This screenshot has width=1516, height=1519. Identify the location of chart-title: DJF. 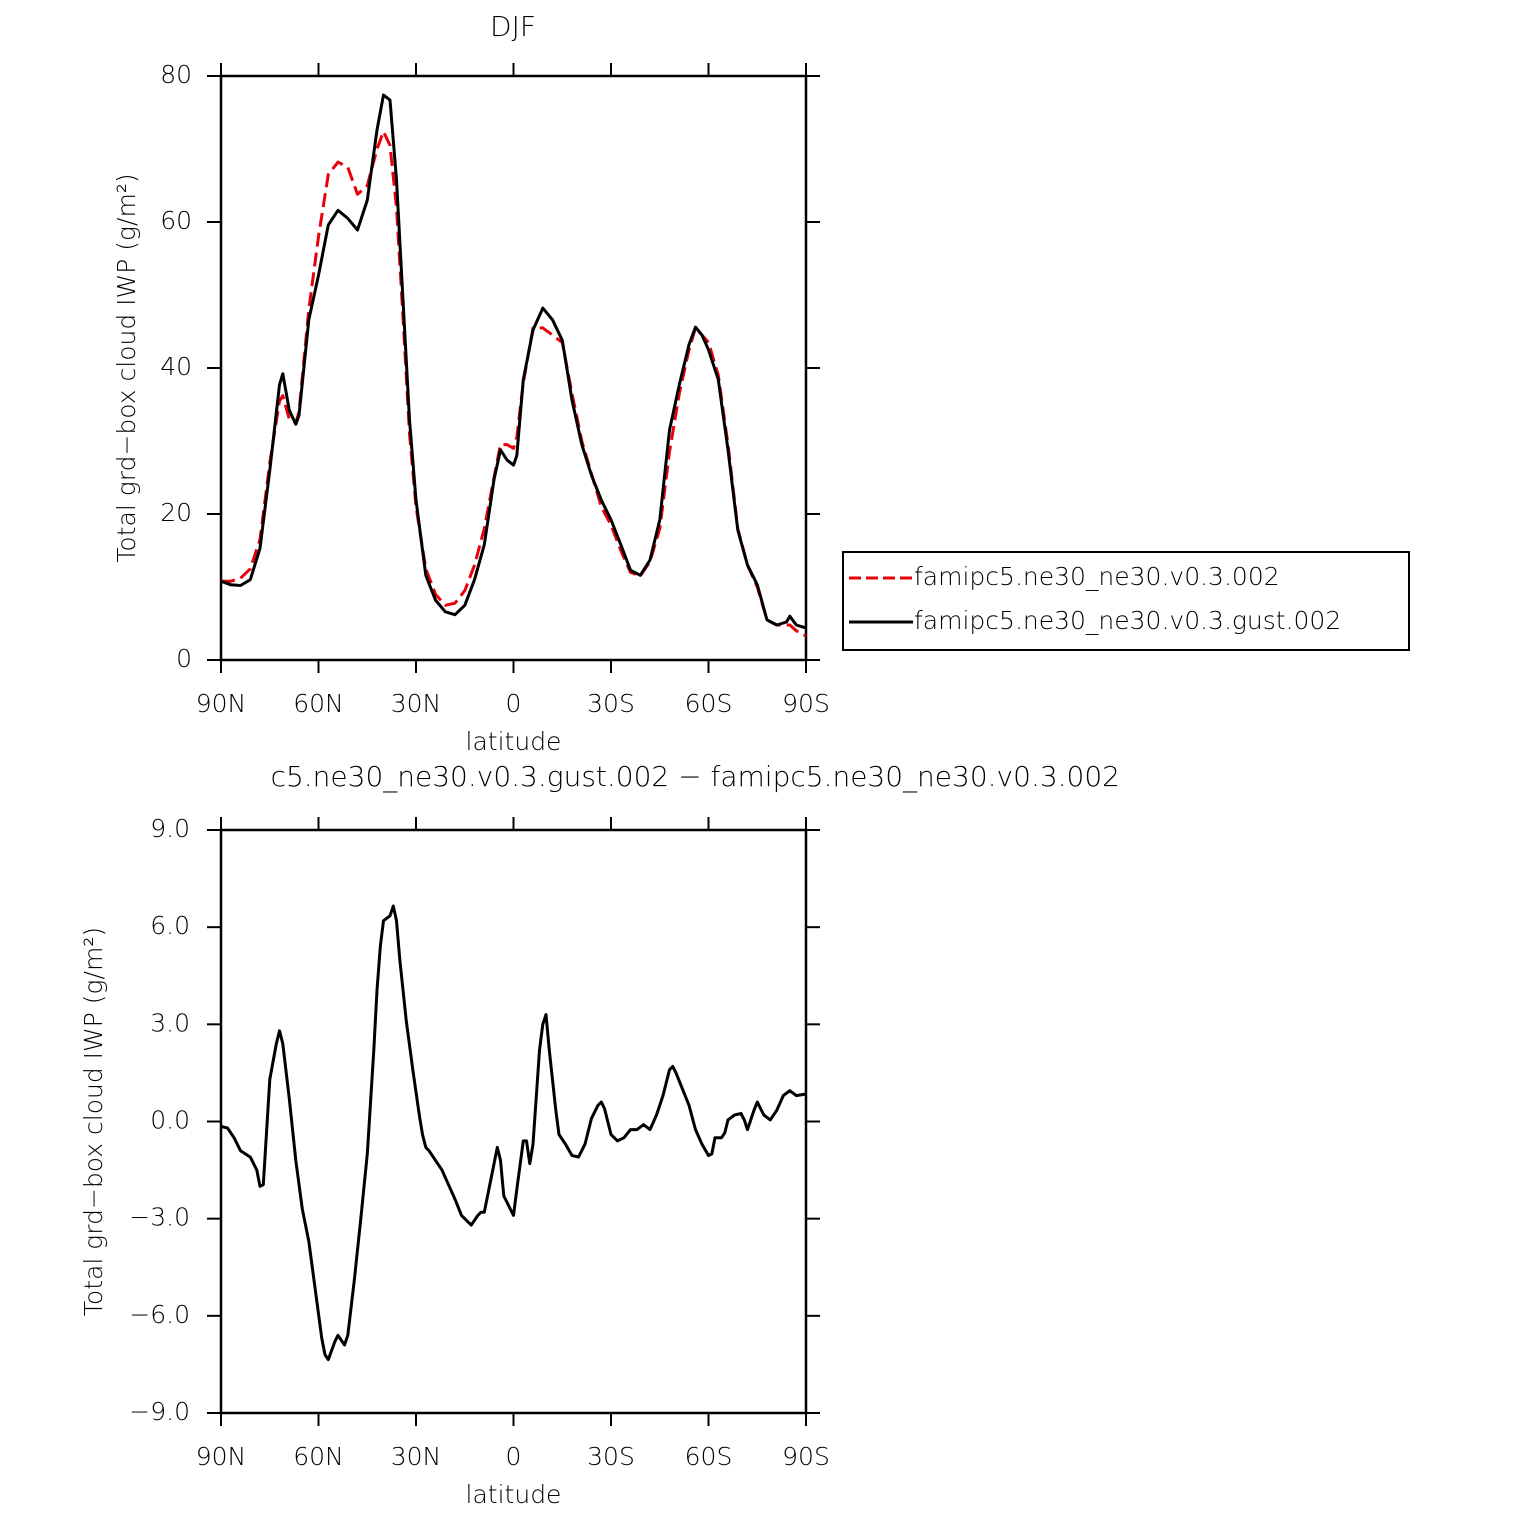
(513, 26).